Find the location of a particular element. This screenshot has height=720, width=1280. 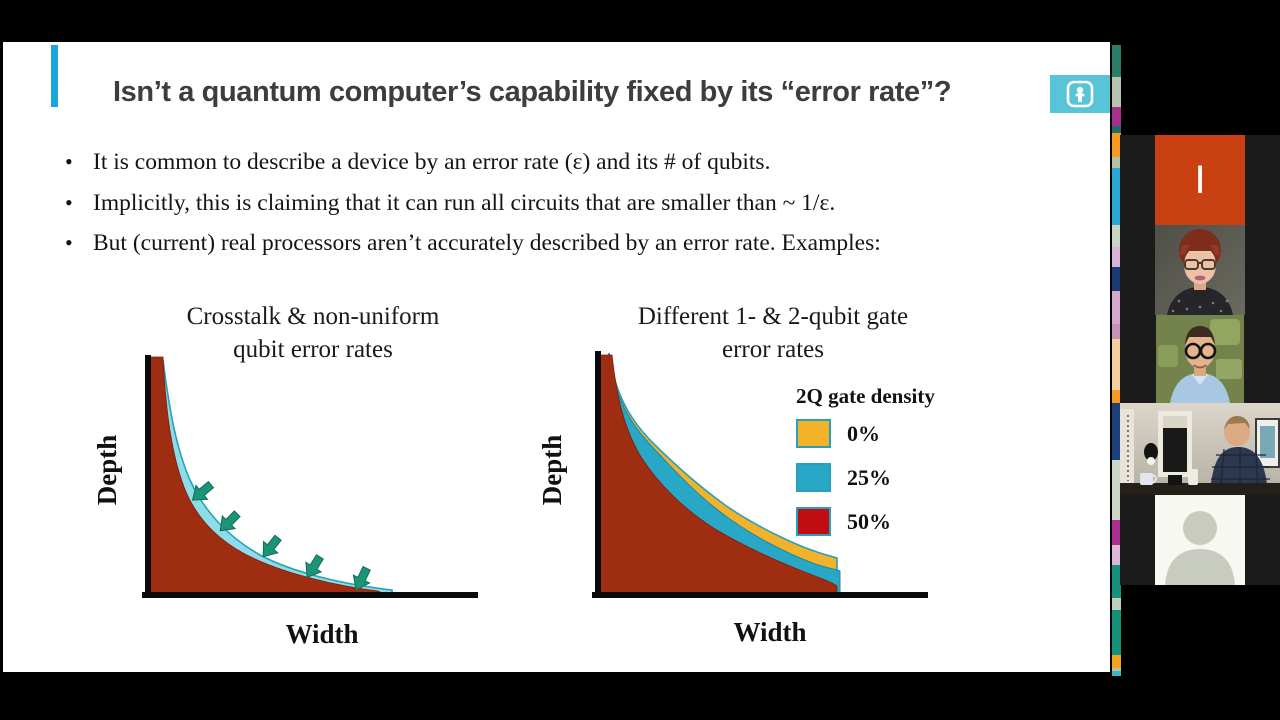

brand-color-strip is located at coordinates (1116, 360).